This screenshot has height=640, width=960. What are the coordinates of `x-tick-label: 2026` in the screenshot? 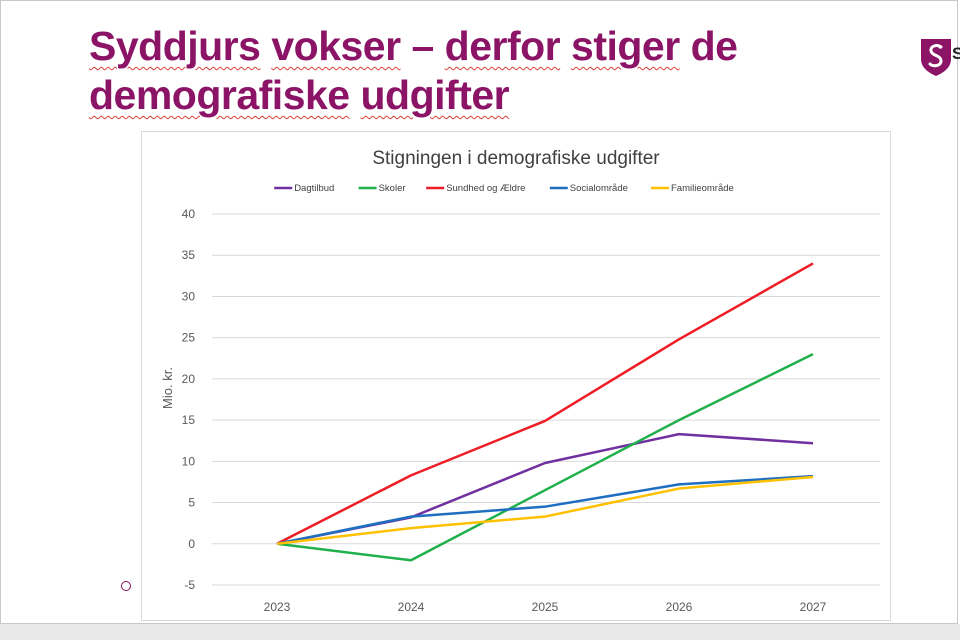 It's located at (679, 607).